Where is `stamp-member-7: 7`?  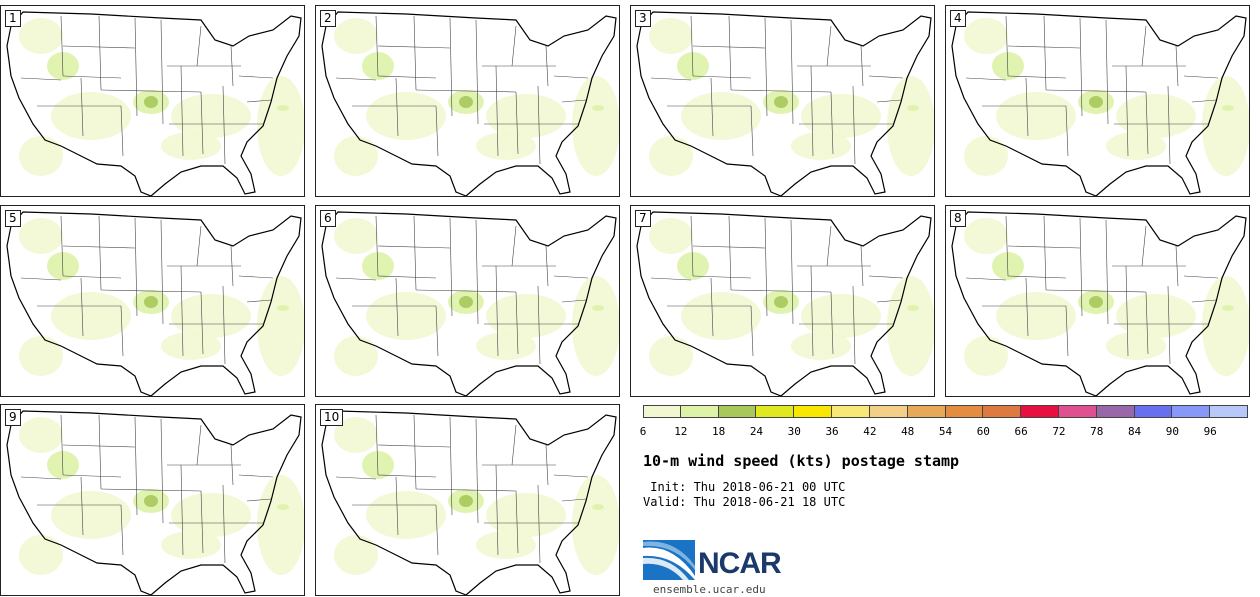
stamp-member-7: 7 is located at coordinates (782, 301).